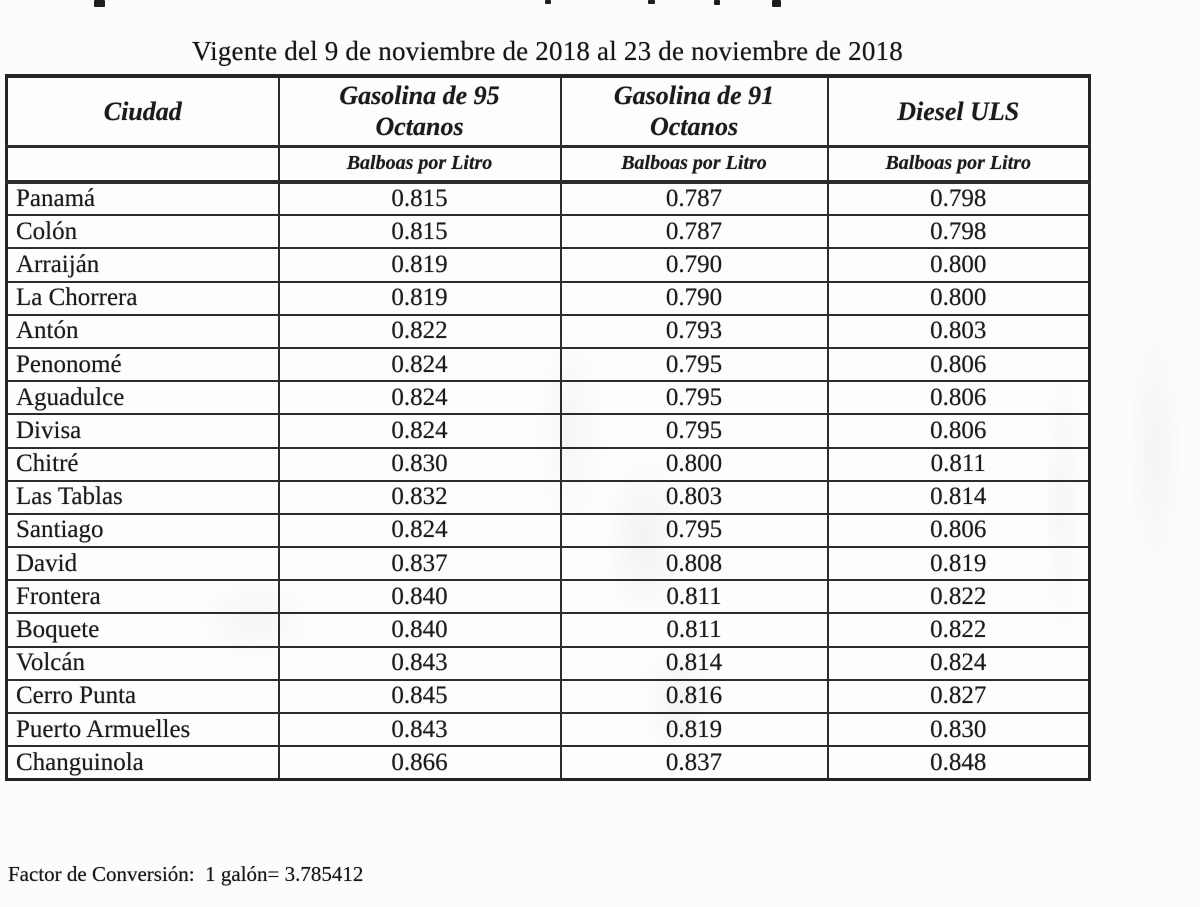  I want to click on price-gasolina95-cell: 0.832, so click(419, 497).